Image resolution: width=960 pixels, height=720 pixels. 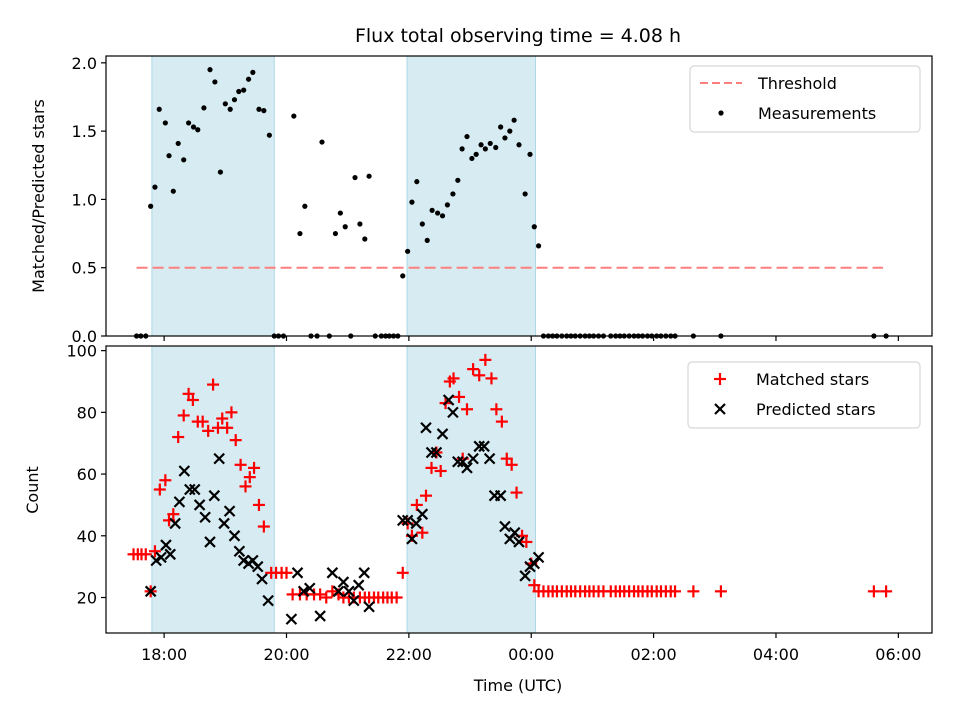 I want to click on bottom-x-ticks: 18:00 20:00 22:00 00:00 02:00 04:00 06:00, so click(x=531, y=648).